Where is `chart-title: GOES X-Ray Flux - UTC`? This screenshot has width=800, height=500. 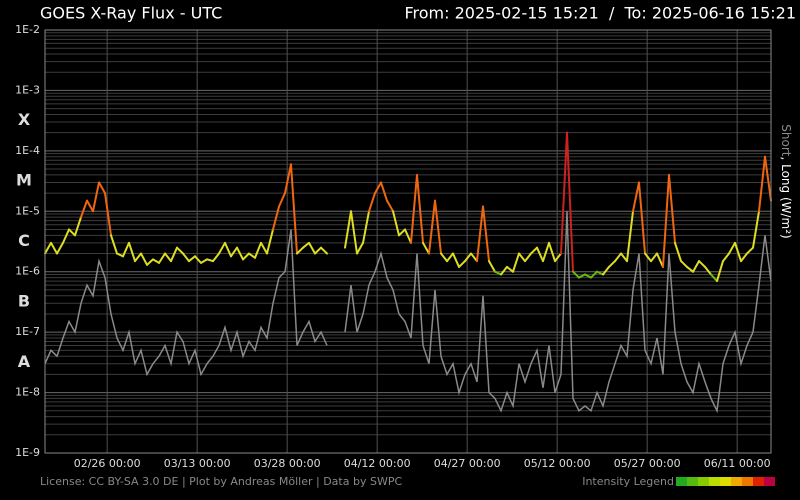 chart-title: GOES X-Ray Flux - UTC is located at coordinates (131, 13).